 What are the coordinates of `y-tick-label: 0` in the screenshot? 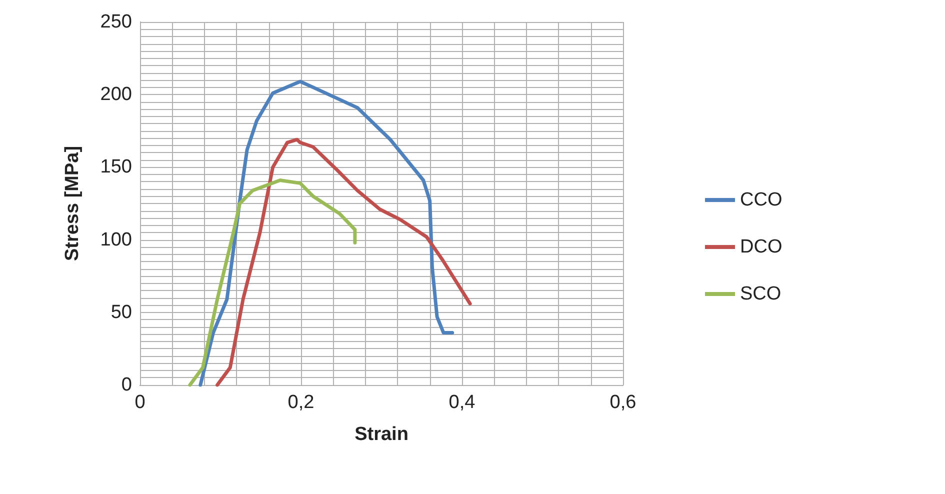 It's located at (126, 385).